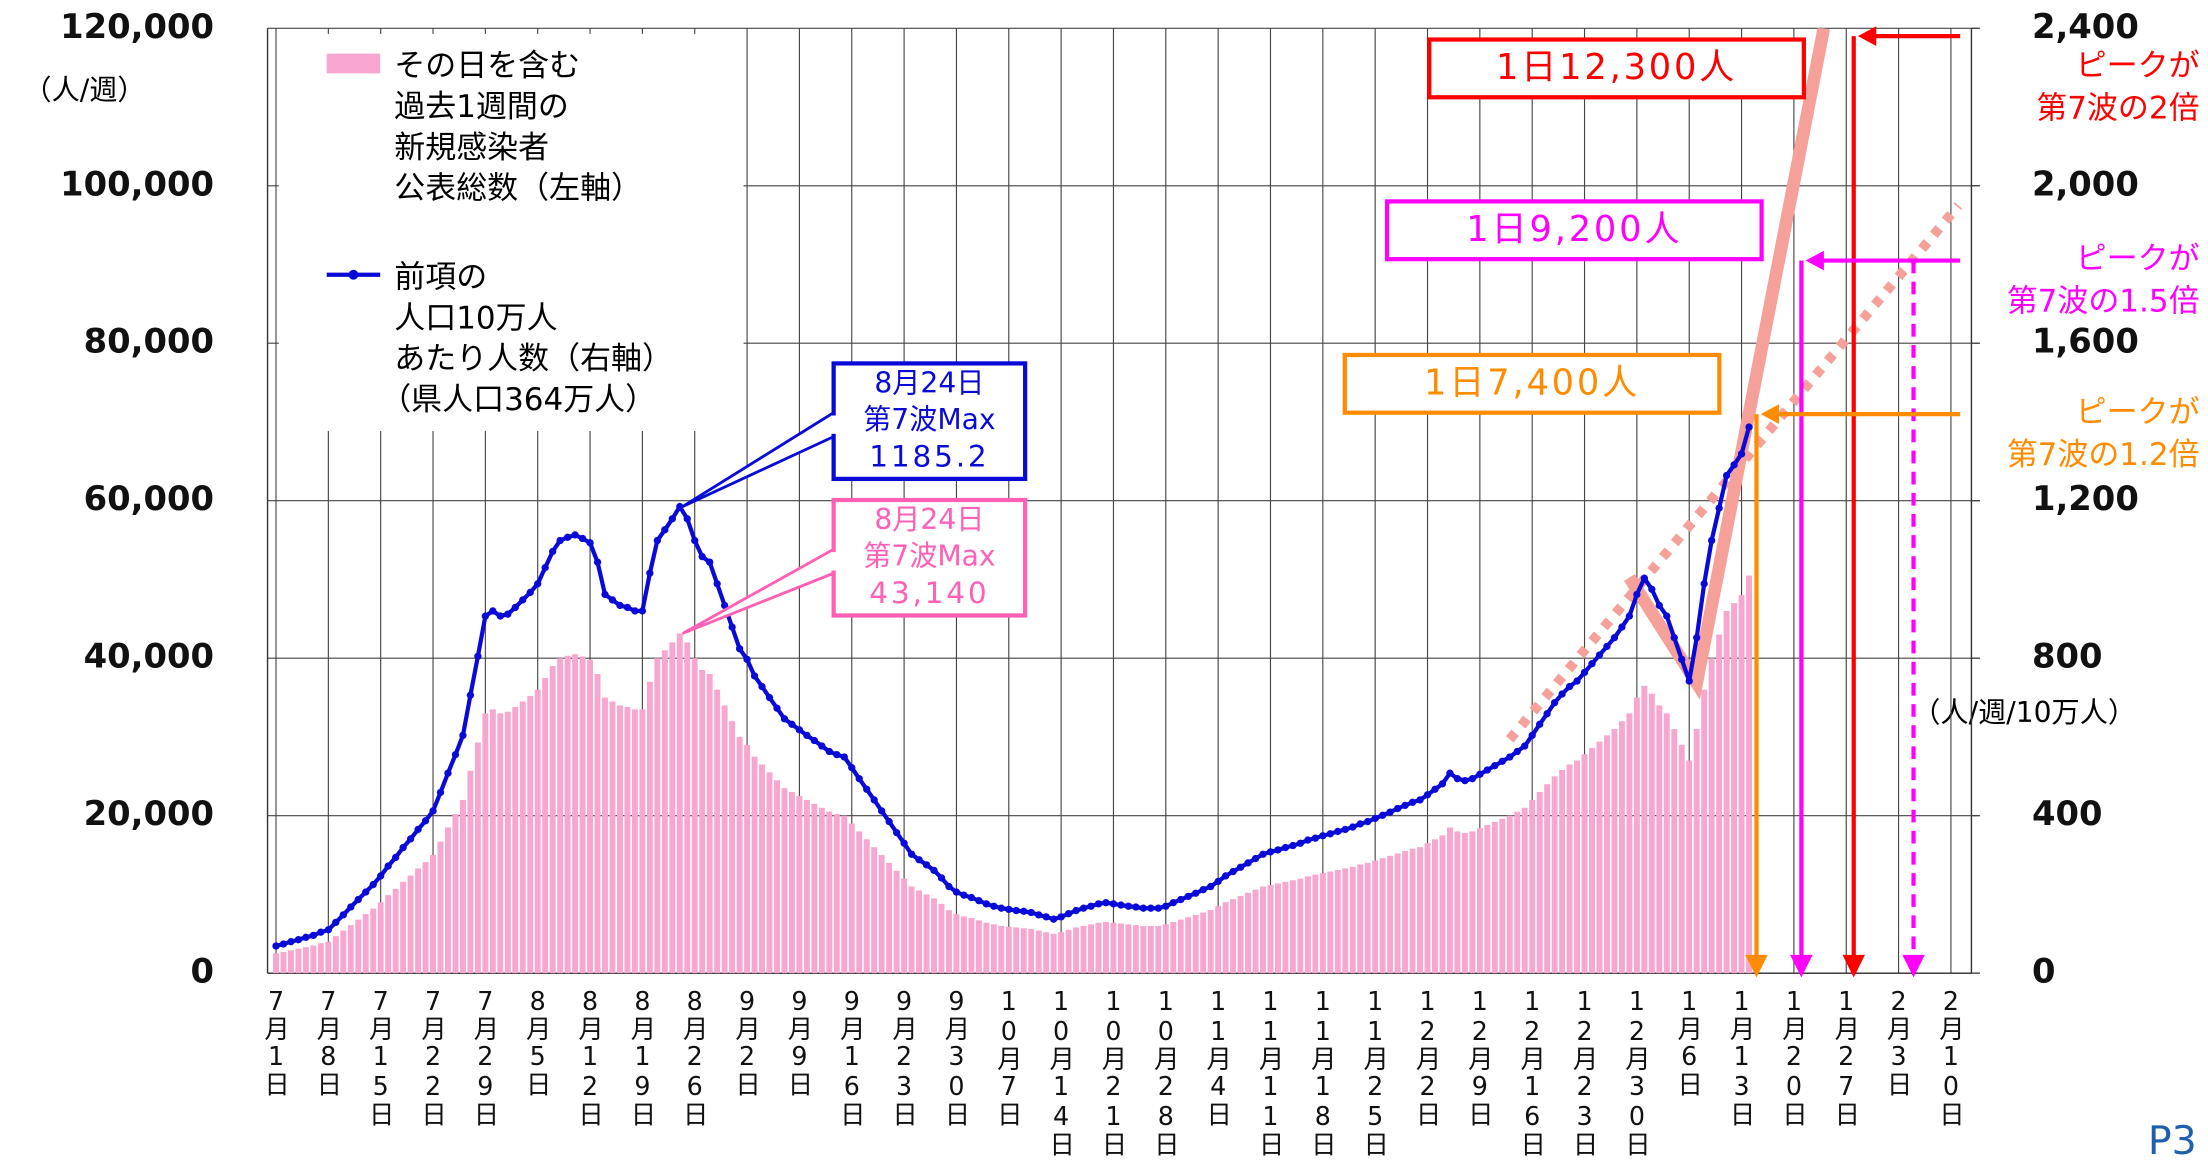  What do you see at coordinates (1574, 230) in the screenshot?
I see `scenario-box` at bounding box center [1574, 230].